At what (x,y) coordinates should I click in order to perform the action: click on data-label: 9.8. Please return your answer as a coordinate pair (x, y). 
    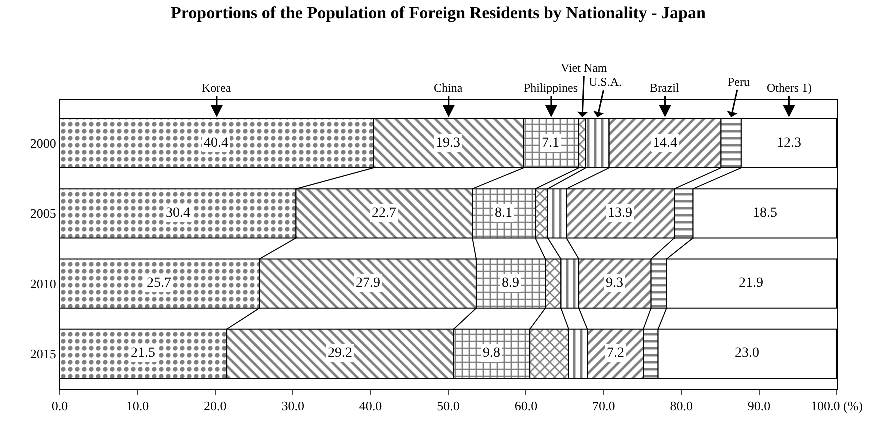
    Looking at the image, I should click on (491, 353).